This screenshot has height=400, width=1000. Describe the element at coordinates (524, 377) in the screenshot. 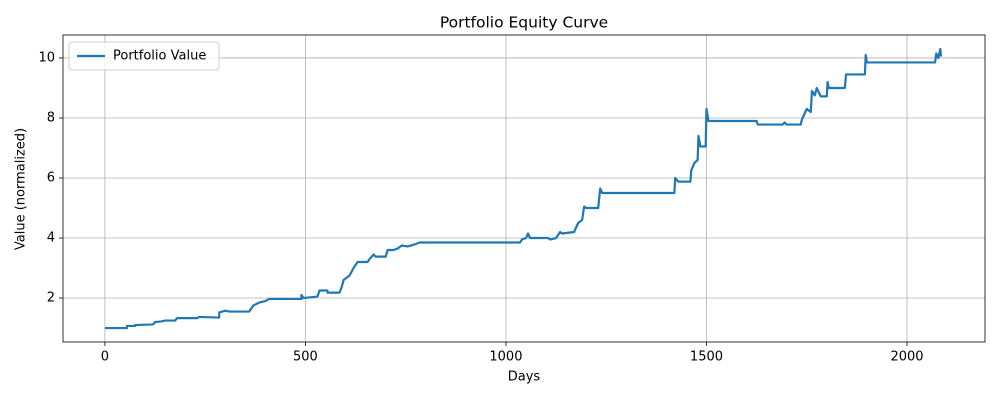

I see `x-axis-label: Days` at that location.